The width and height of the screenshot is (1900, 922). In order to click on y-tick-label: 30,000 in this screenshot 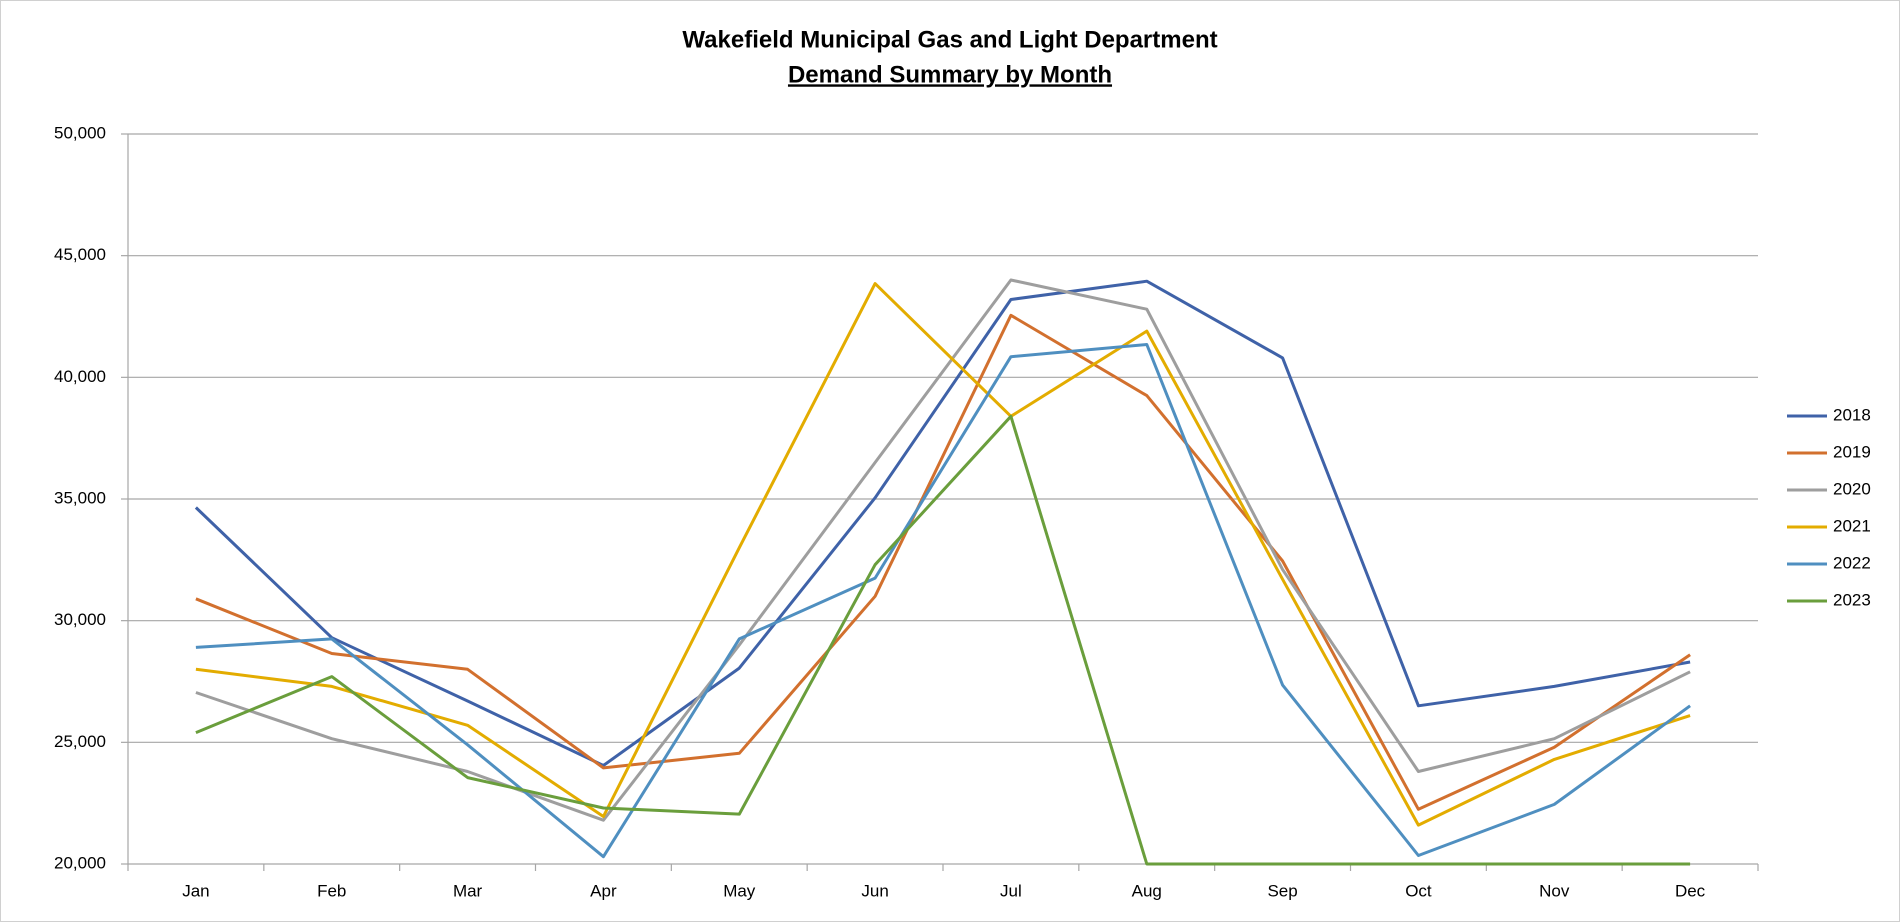, I will do `click(80, 619)`.